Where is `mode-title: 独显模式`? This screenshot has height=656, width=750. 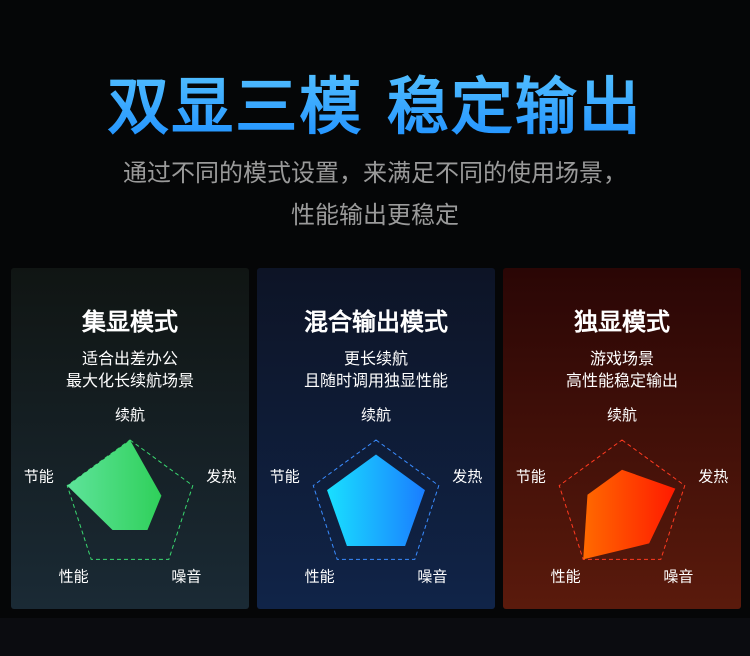 mode-title: 独显模式 is located at coordinates (622, 322).